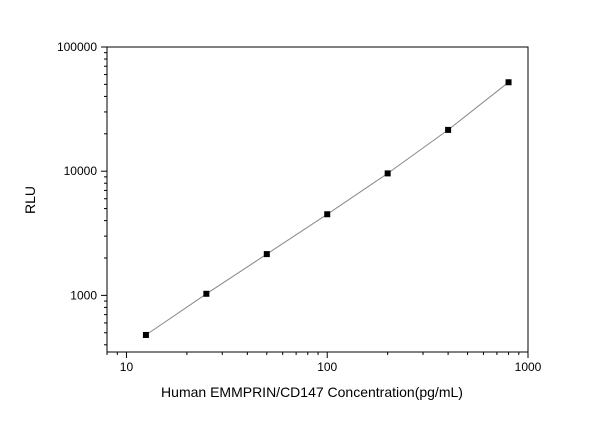 This screenshot has height=421, width=600. Describe the element at coordinates (81, 171) in the screenshot. I see `y-tick-label: 10000` at that location.